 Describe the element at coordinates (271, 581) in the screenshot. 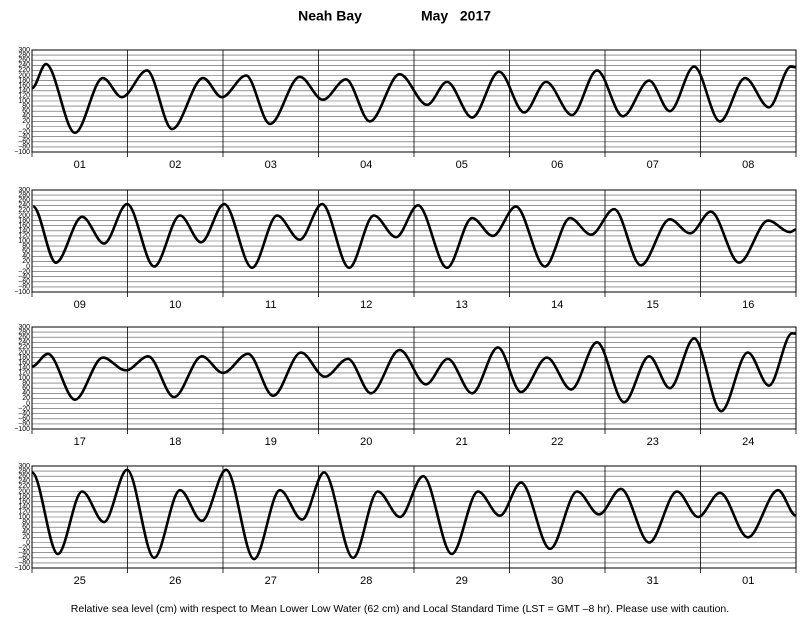

I see `day-label: 27` at that location.